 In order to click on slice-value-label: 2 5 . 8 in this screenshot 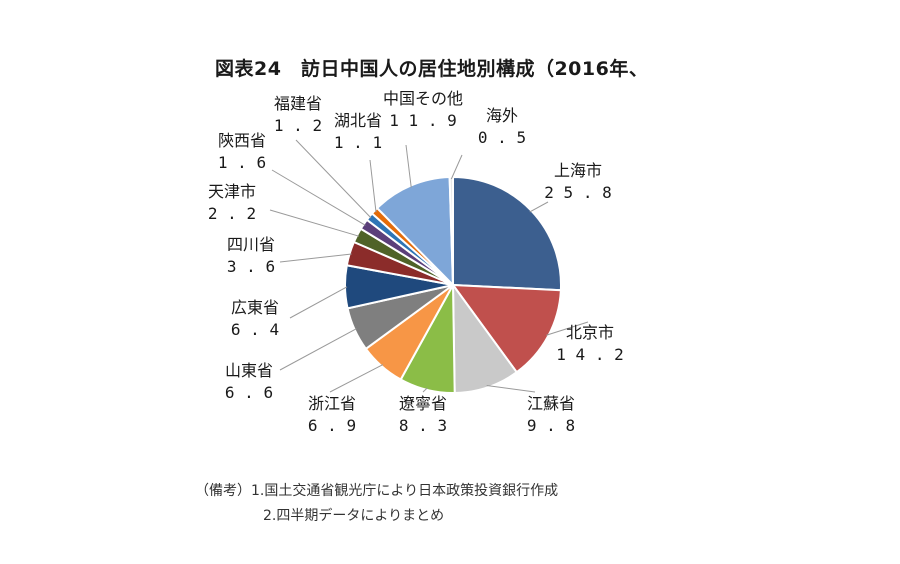, I will do `click(577, 192)`.